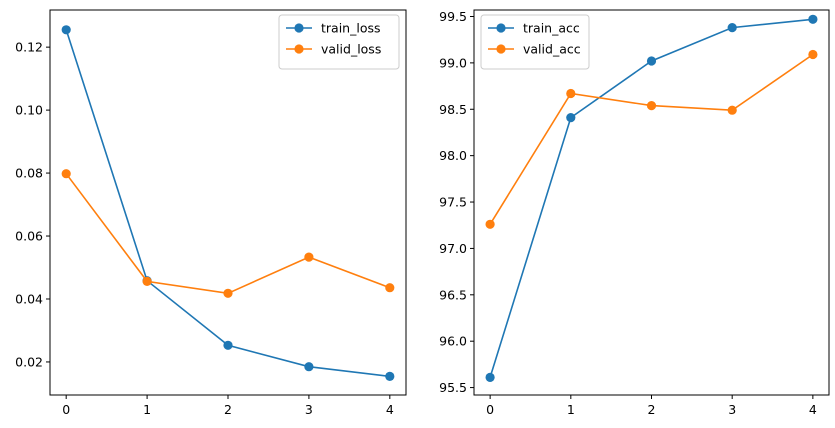 The height and width of the screenshot is (428, 835). Describe the element at coordinates (147, 409) in the screenshot. I see `loss-x-tick-label: 1` at that location.